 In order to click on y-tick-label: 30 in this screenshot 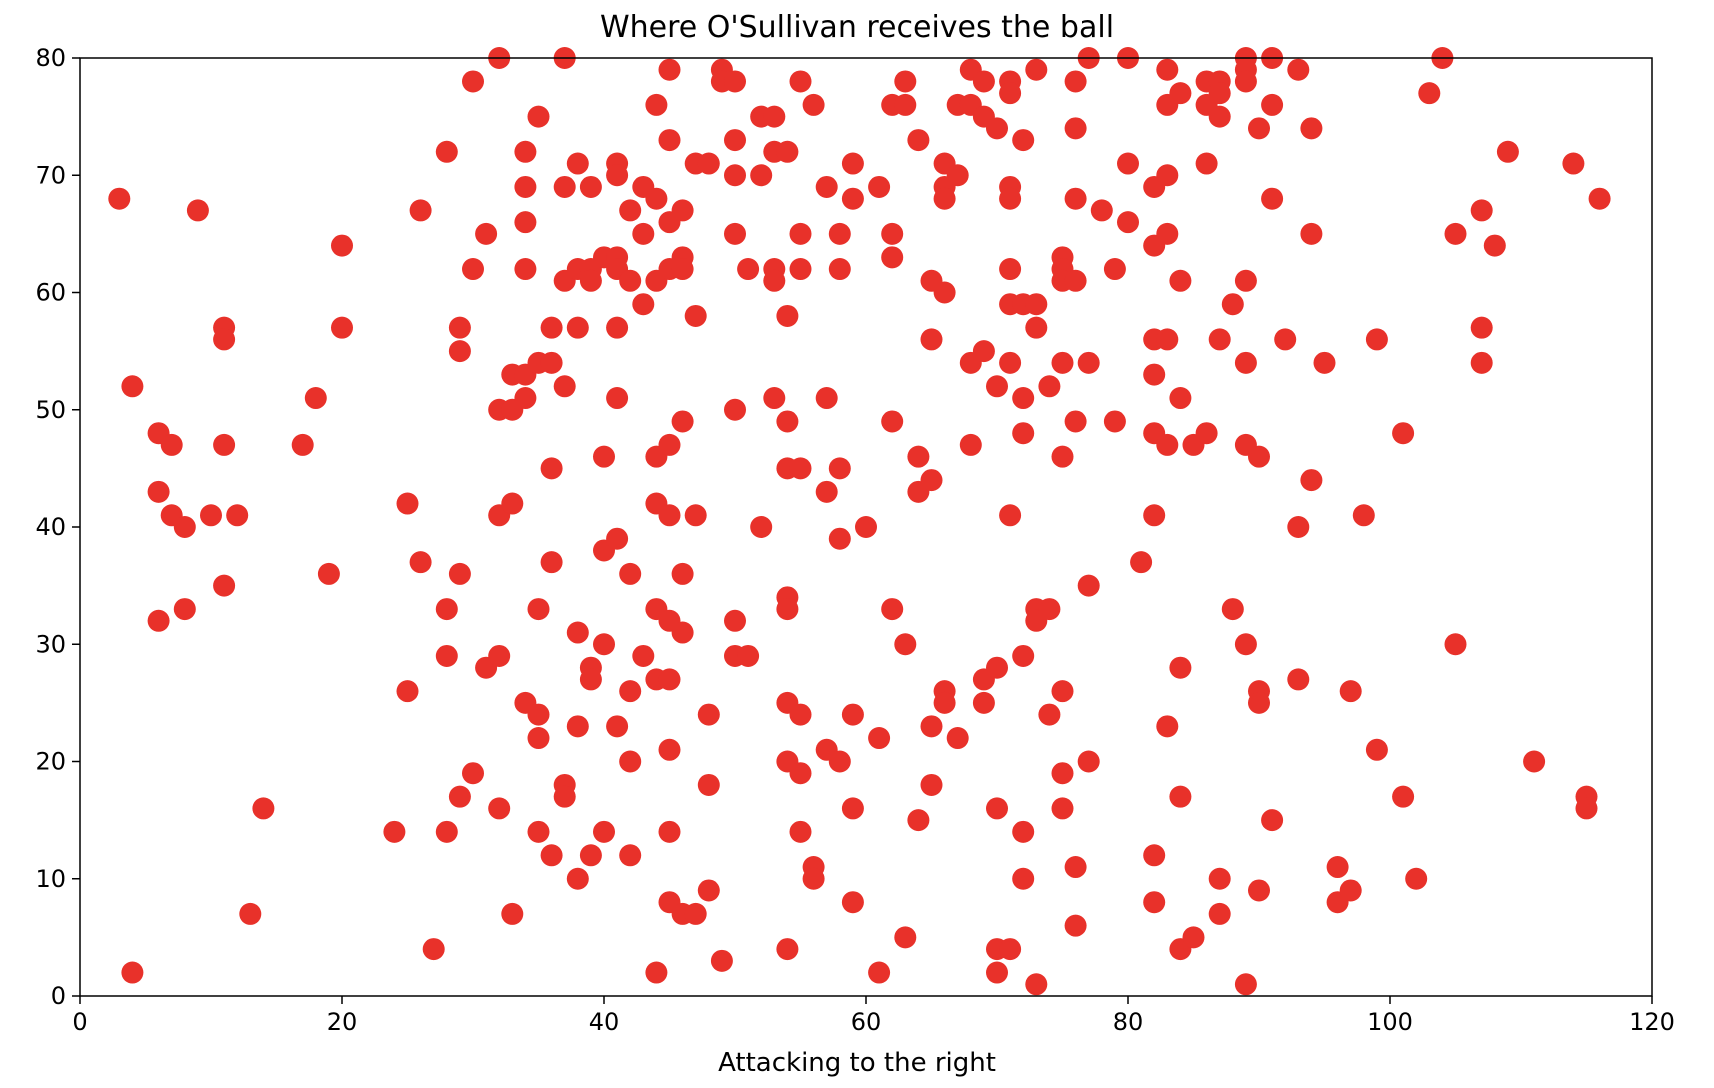, I will do `click(50, 644)`.